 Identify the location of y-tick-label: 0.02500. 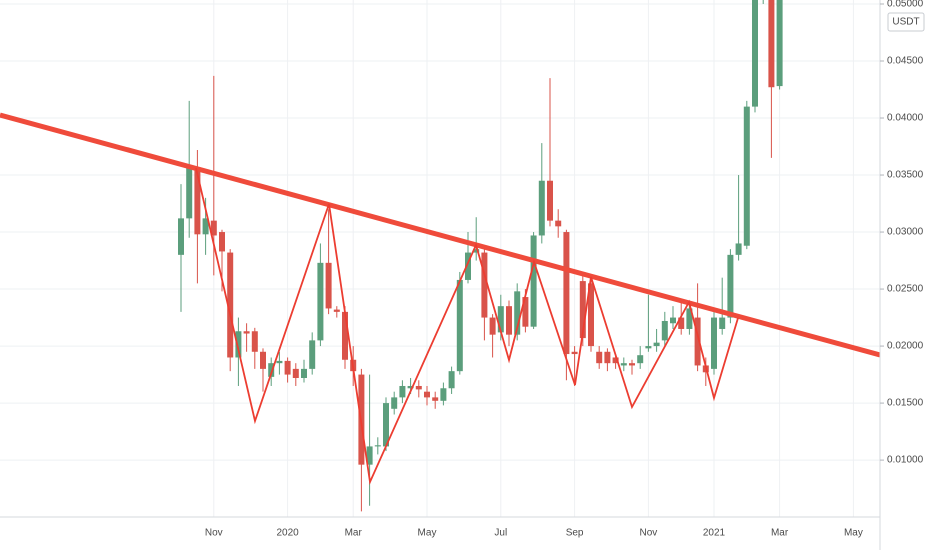
(905, 289).